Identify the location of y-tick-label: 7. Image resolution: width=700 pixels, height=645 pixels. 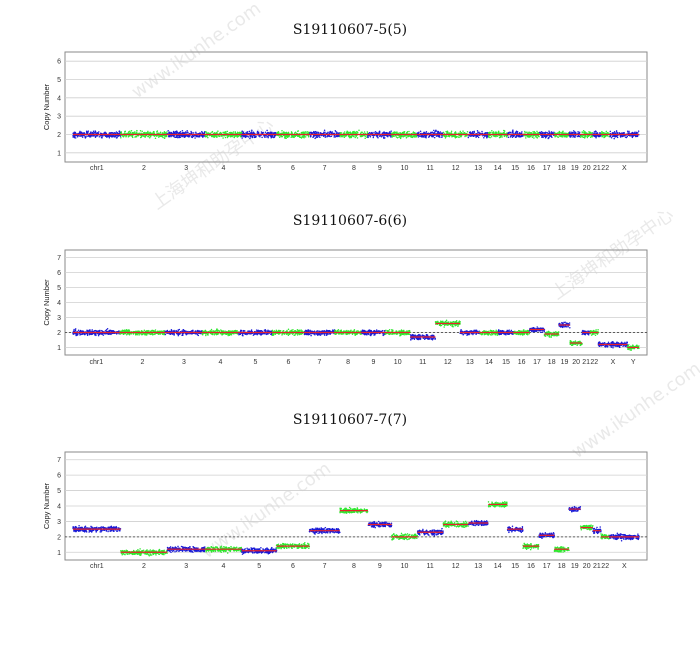
(59, 258).